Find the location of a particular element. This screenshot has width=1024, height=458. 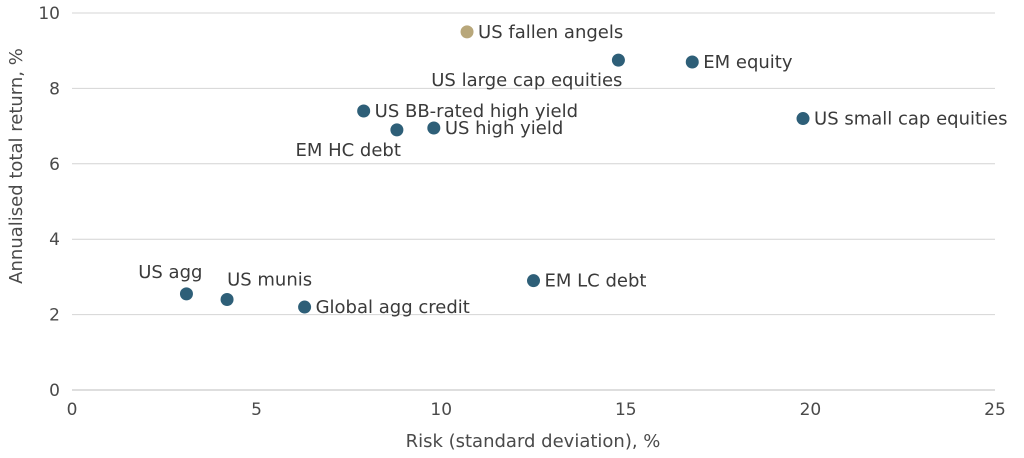

x-tick-label: 15 is located at coordinates (626, 410).